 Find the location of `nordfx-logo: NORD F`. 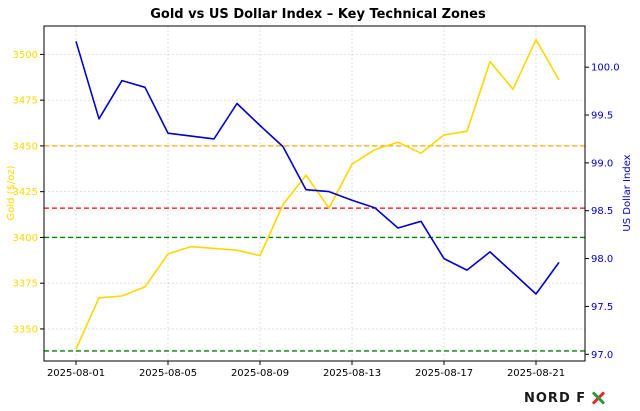

nordfx-logo: NORD F is located at coordinates (576, 398).